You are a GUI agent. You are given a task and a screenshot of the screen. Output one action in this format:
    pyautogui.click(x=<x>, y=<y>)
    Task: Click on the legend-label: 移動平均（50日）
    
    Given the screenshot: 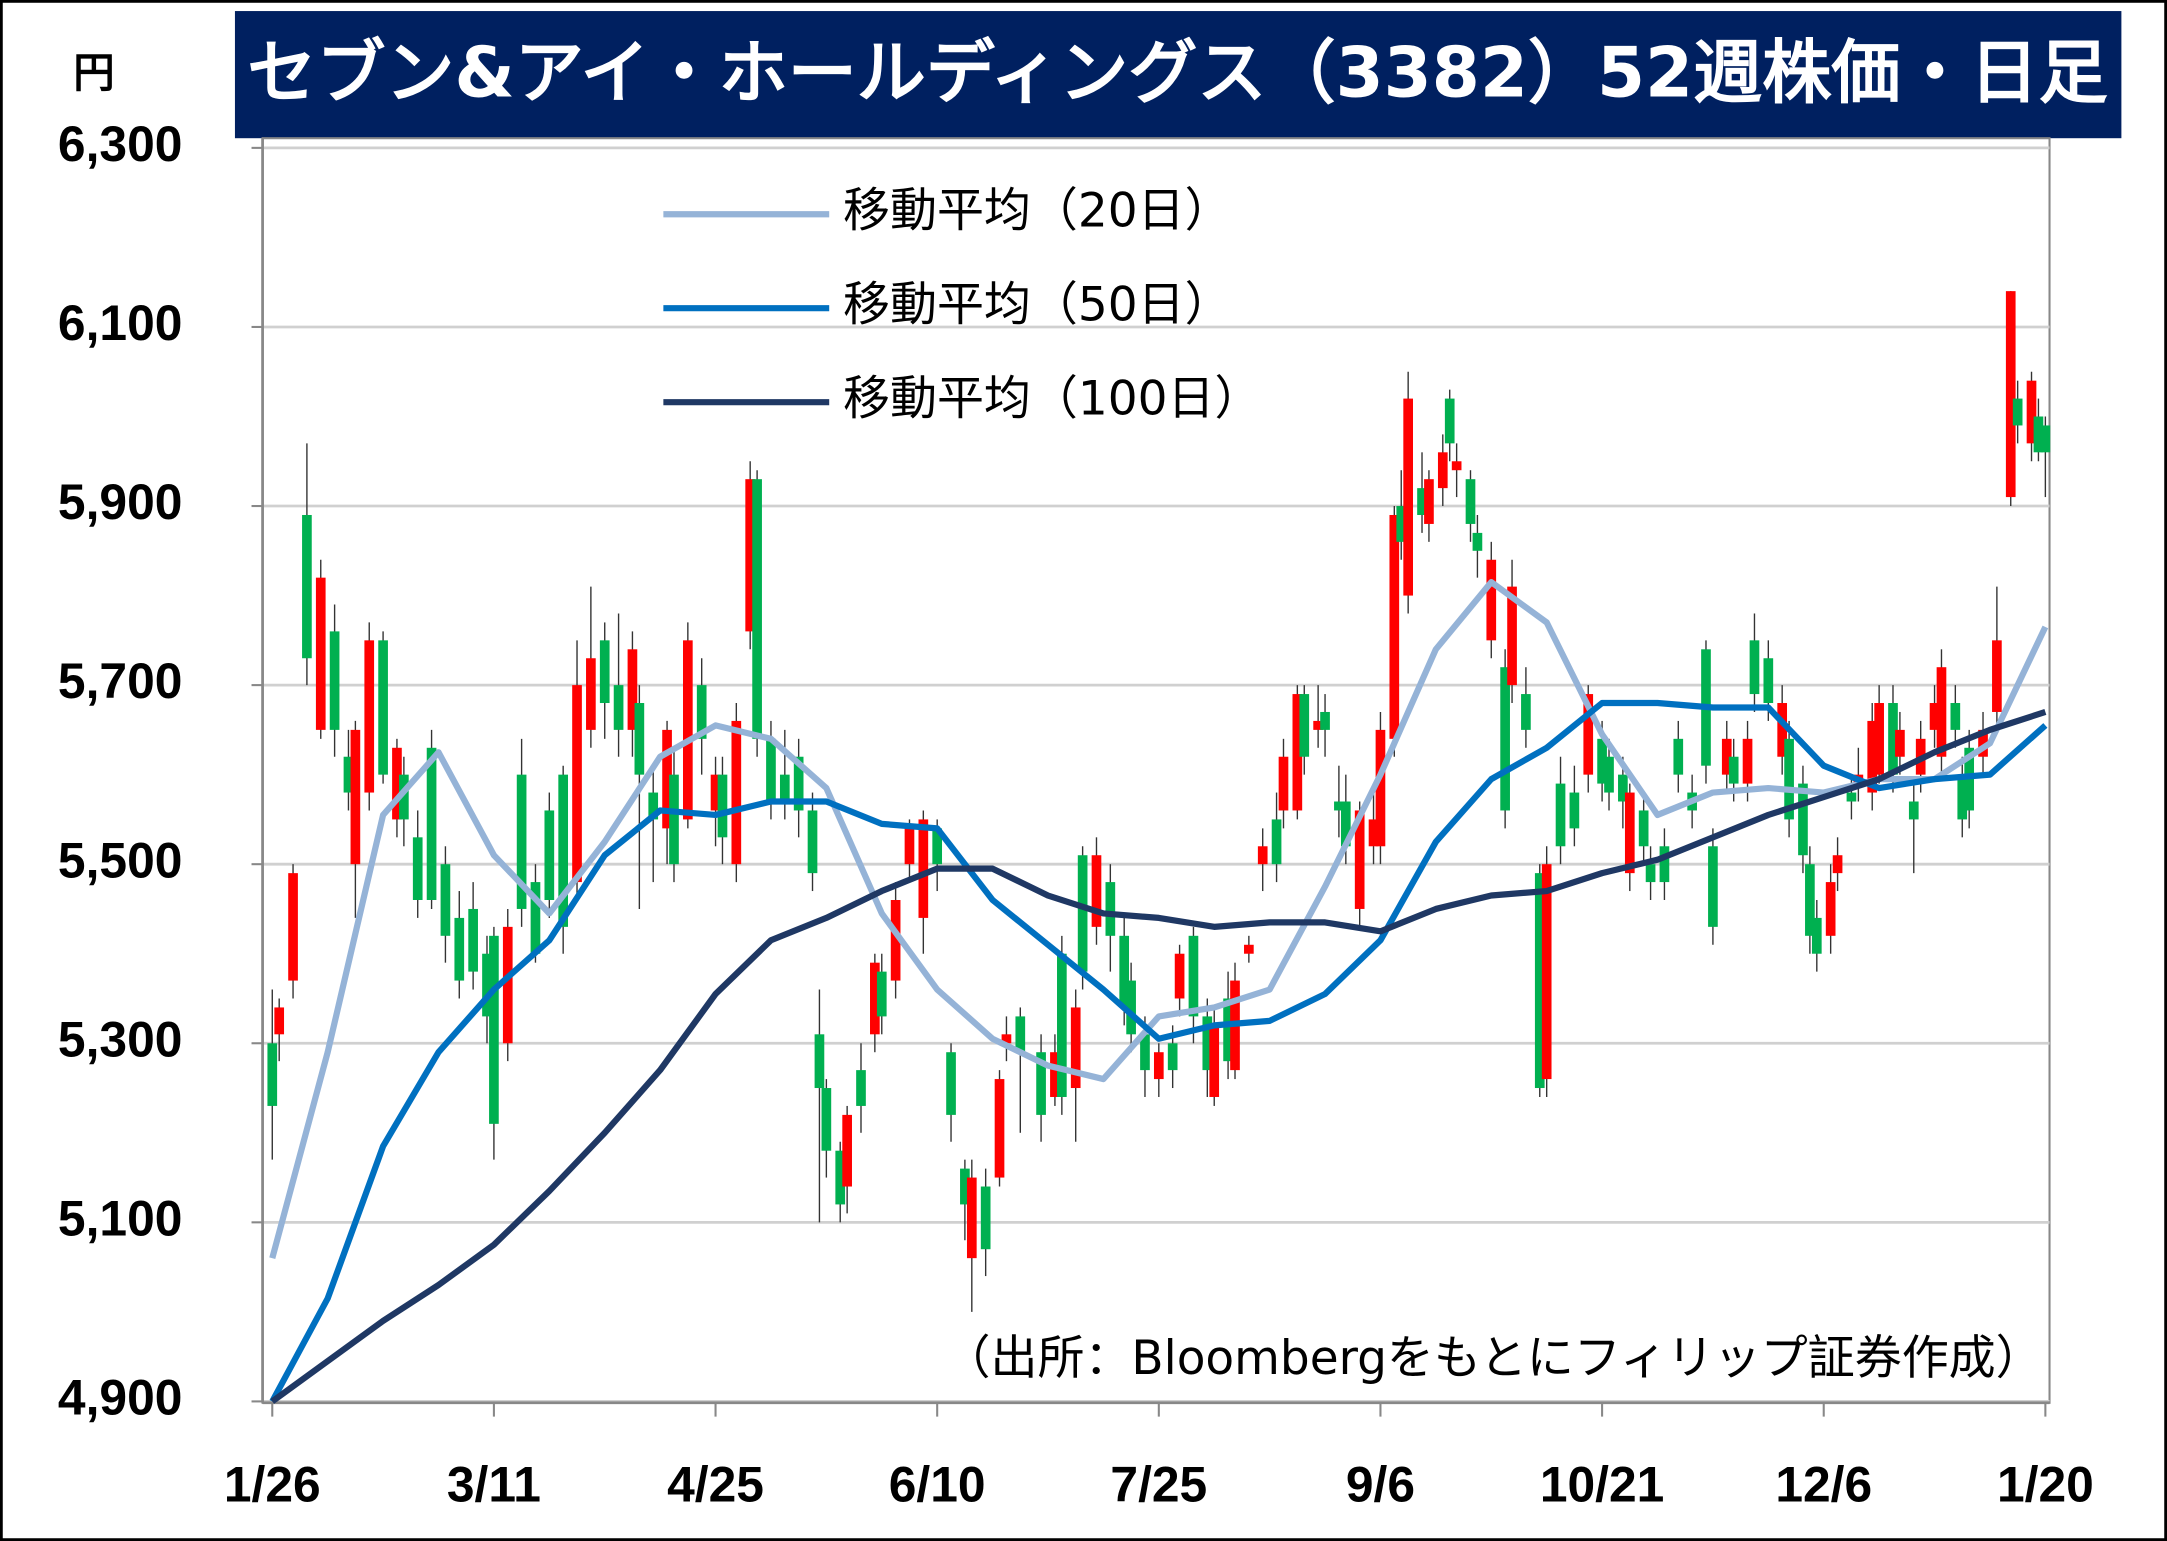 What is the action you would take?
    pyautogui.click(x=1037, y=305)
    